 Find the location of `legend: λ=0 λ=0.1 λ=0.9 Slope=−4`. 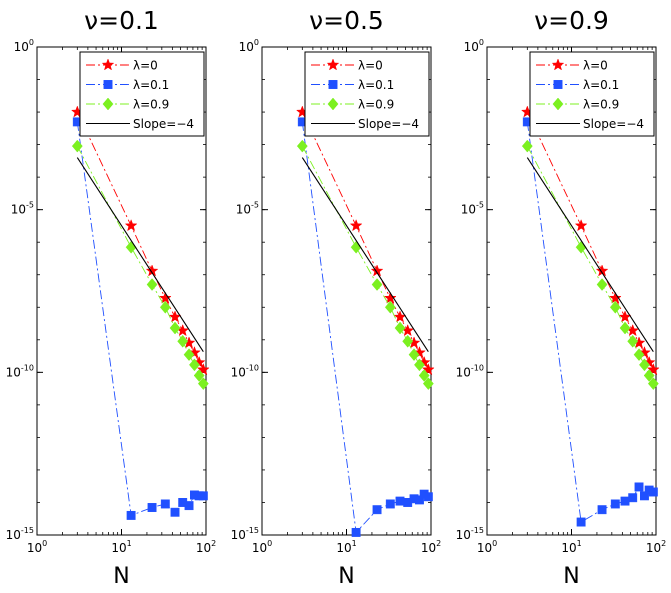

legend: λ=0 λ=0.1 λ=0.9 Slope=−4 is located at coordinates (142, 94).